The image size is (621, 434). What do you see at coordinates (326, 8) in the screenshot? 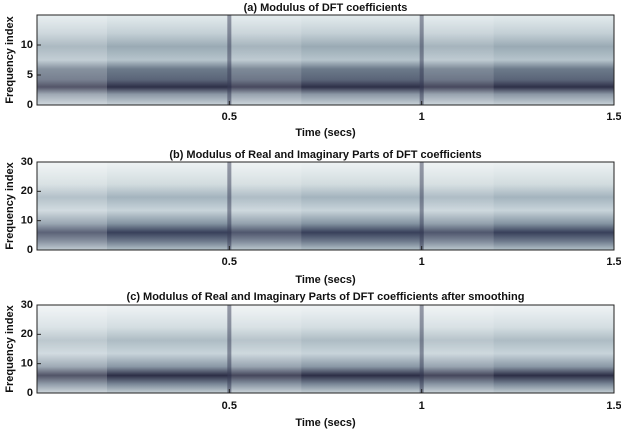
I see `panel-title: (a) Modulus of DFT coefficients` at bounding box center [326, 8].